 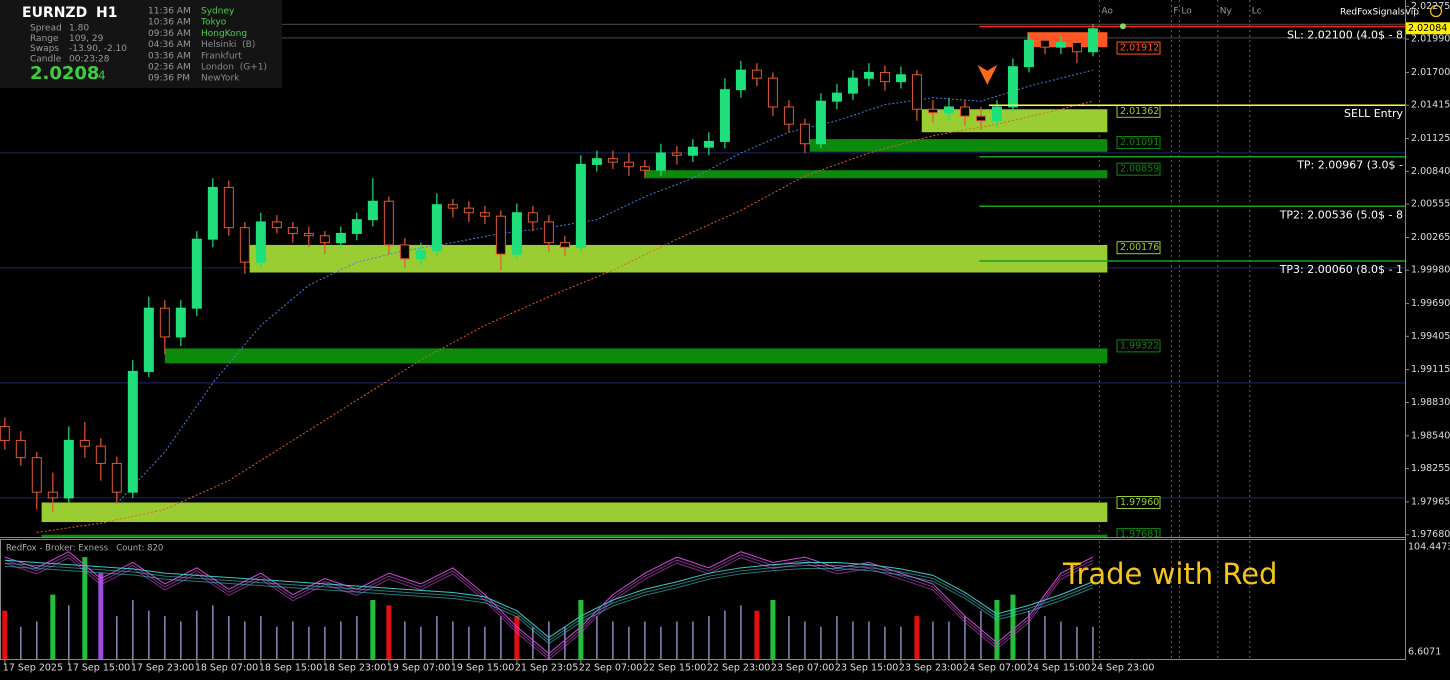 I want to click on x-tick-label: 17 Sep 23:00, so click(x=162, y=668).